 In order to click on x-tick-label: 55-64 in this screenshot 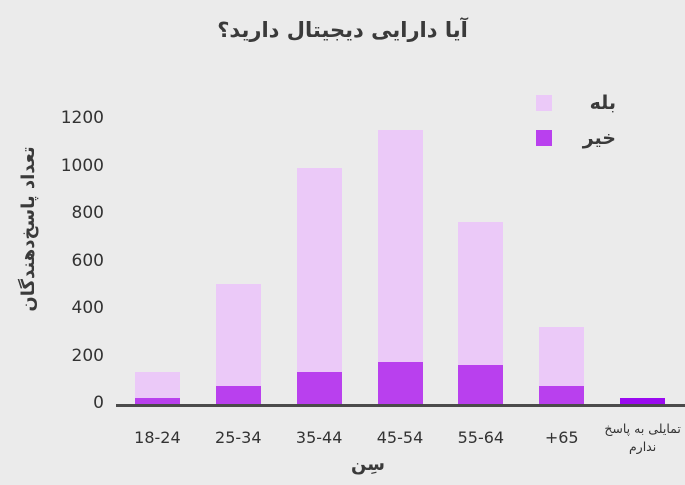, I will do `click(481, 437)`.